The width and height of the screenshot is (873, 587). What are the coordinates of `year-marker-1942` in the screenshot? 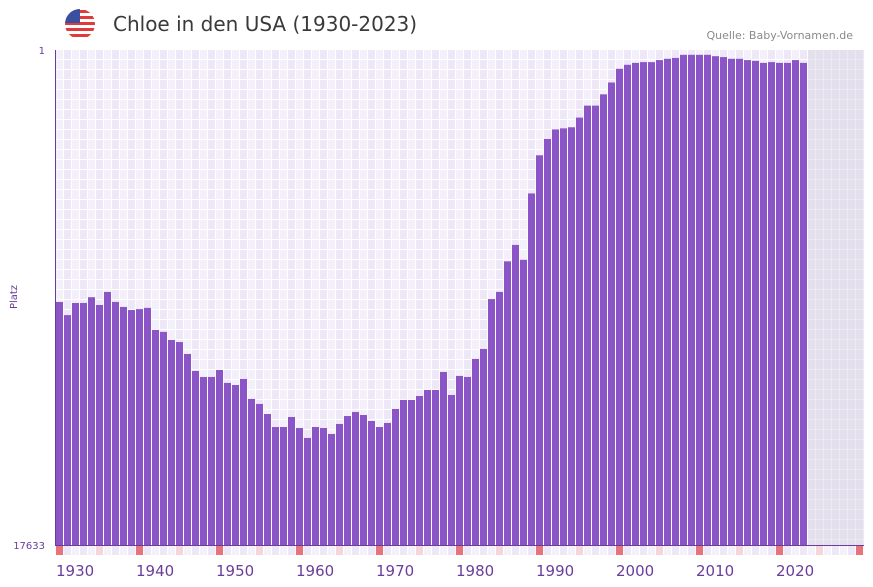 It's located at (155, 550).